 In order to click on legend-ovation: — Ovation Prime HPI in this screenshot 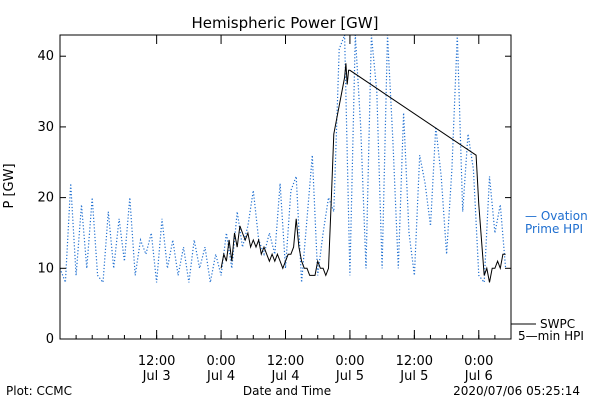, I will do `click(556, 222)`.